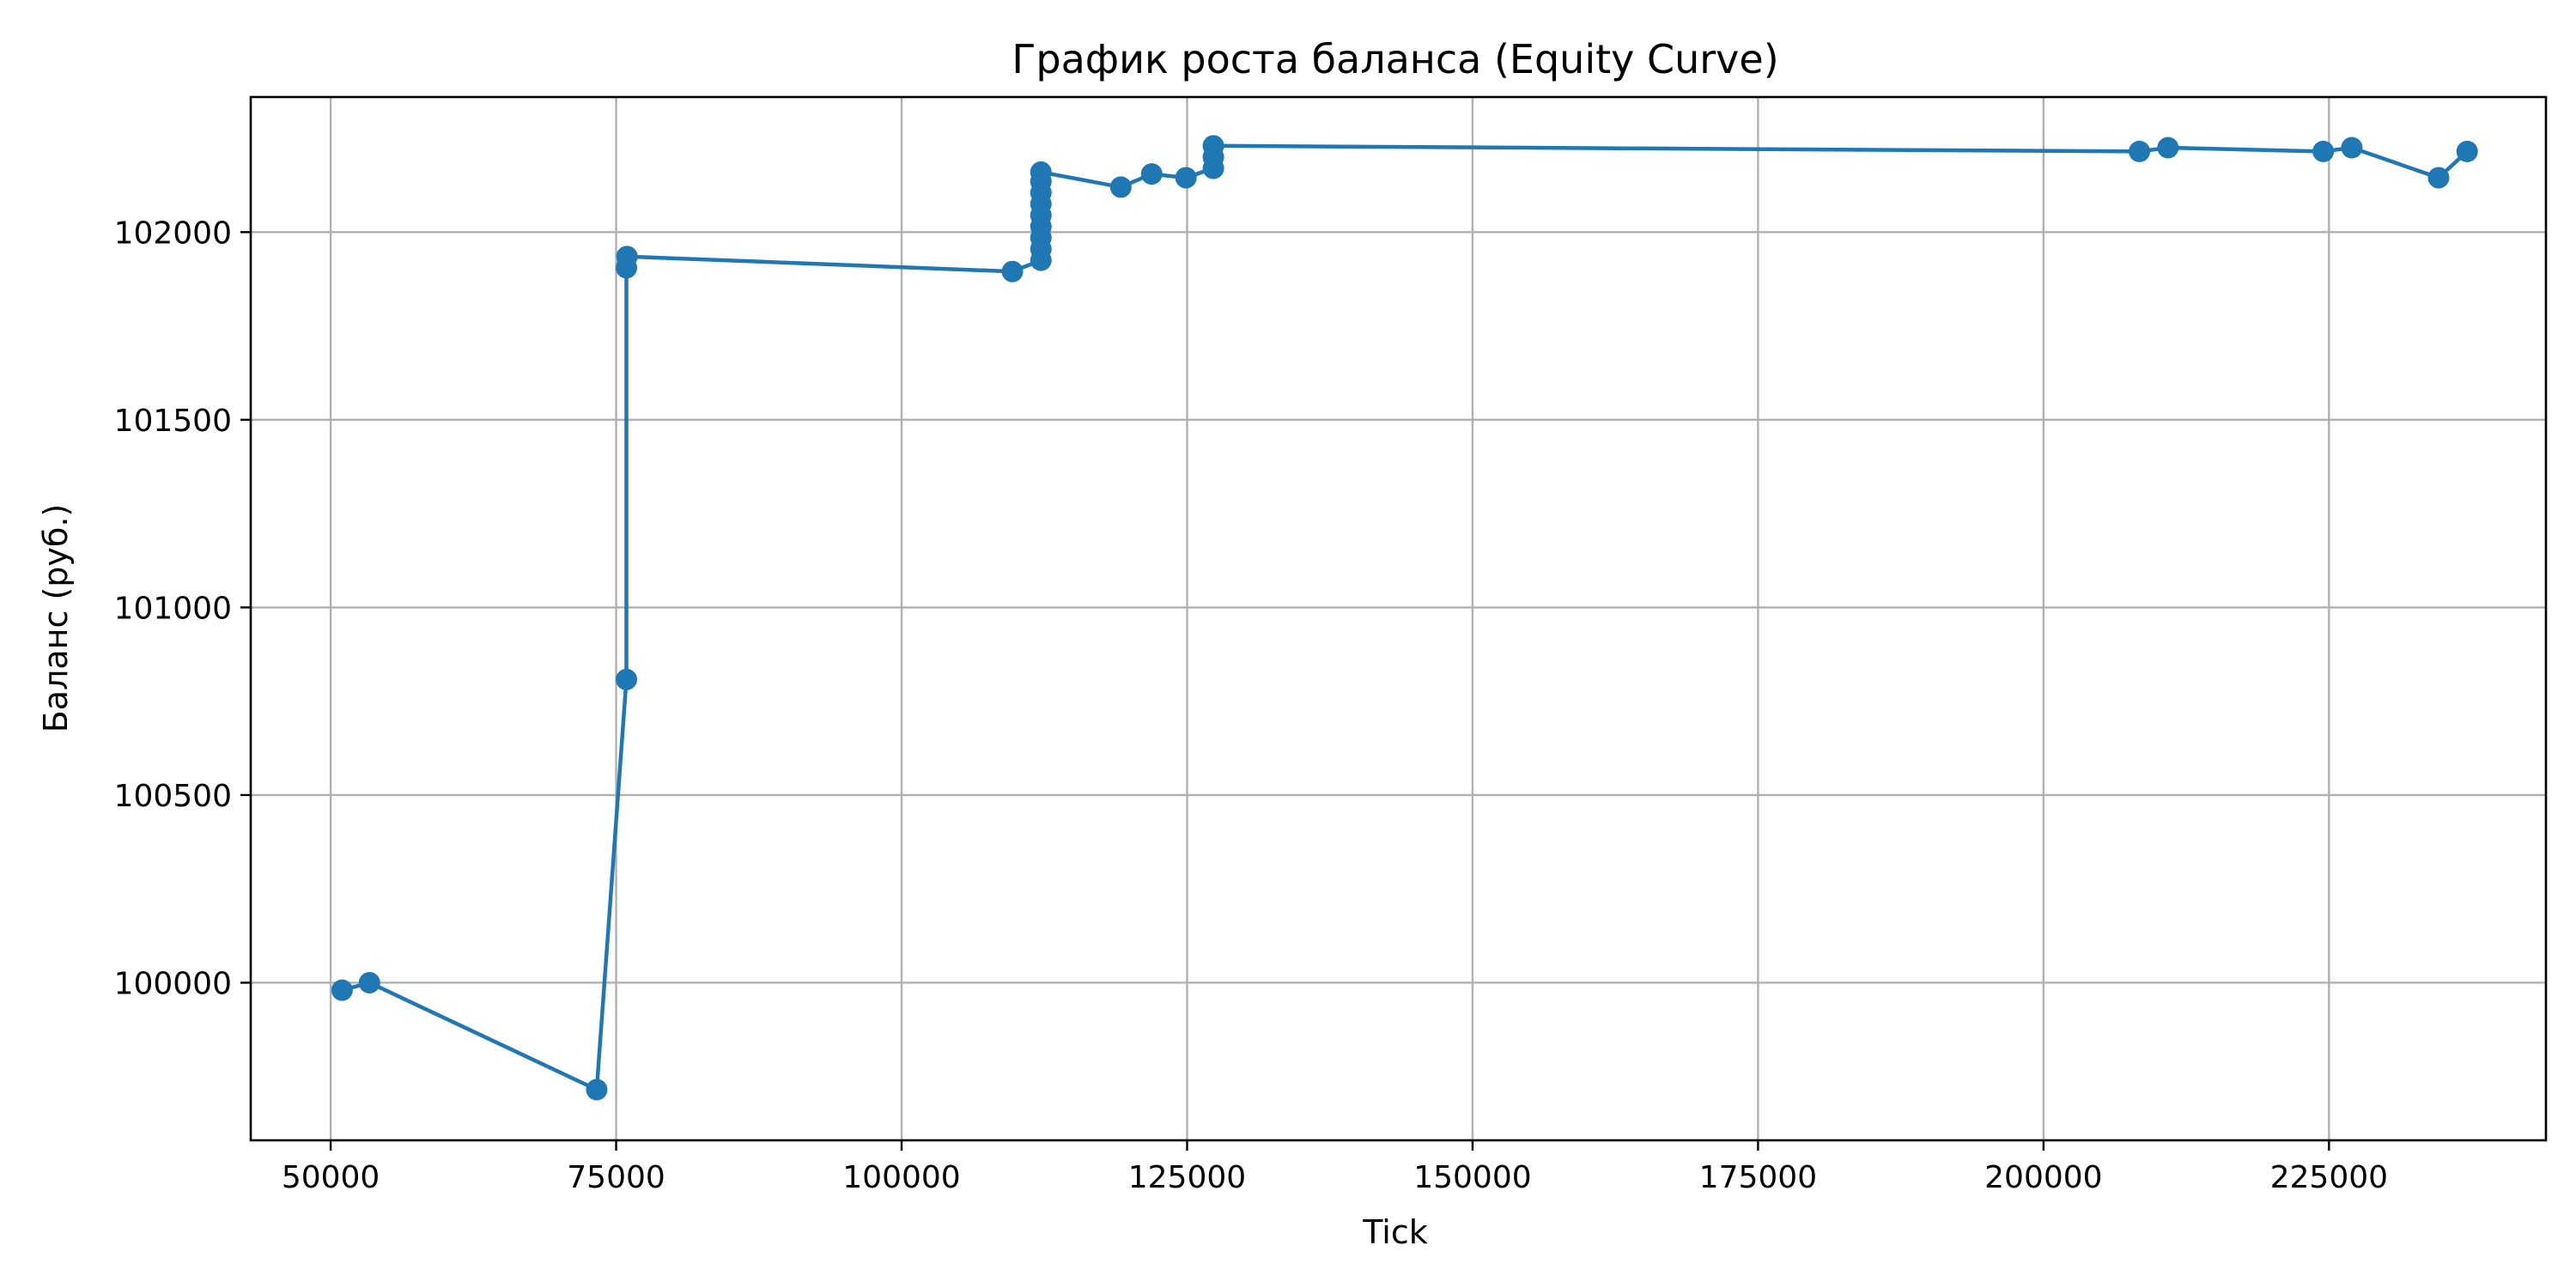 This screenshot has width=2576, height=1288. I want to click on x-axis-label: Tick, so click(1395, 1232).